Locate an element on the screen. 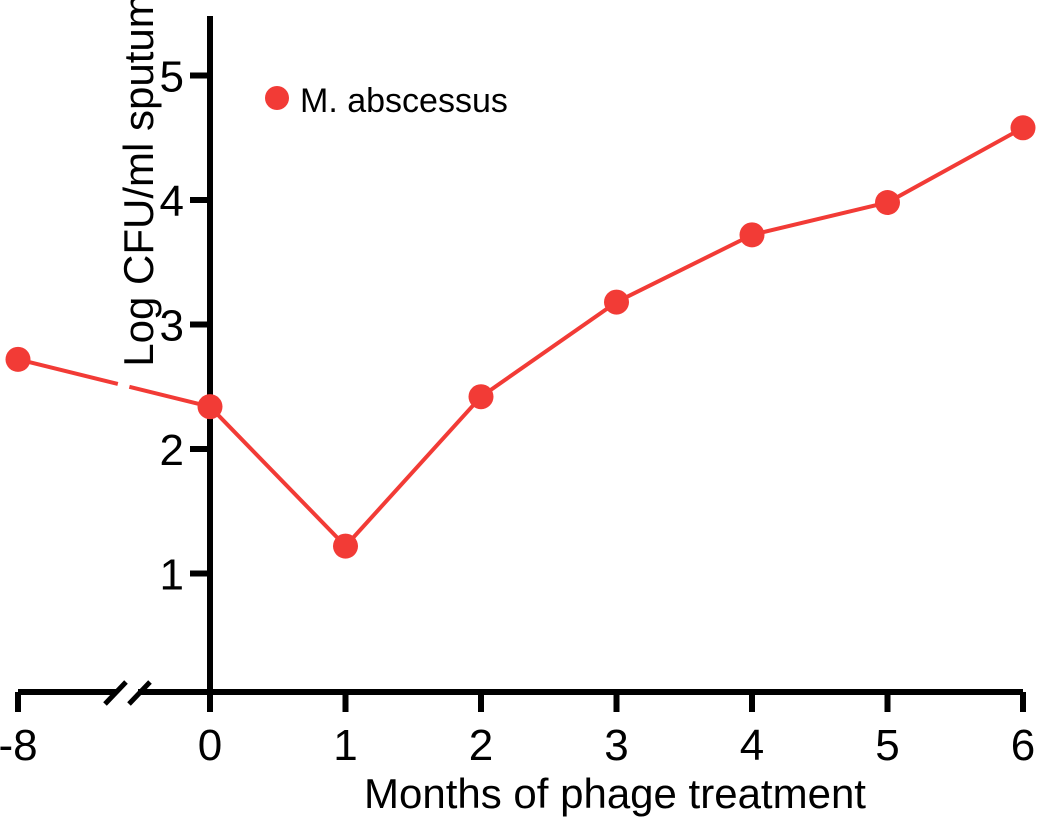 The height and width of the screenshot is (820, 1037). y-tick-label: 5 is located at coordinates (172, 77).